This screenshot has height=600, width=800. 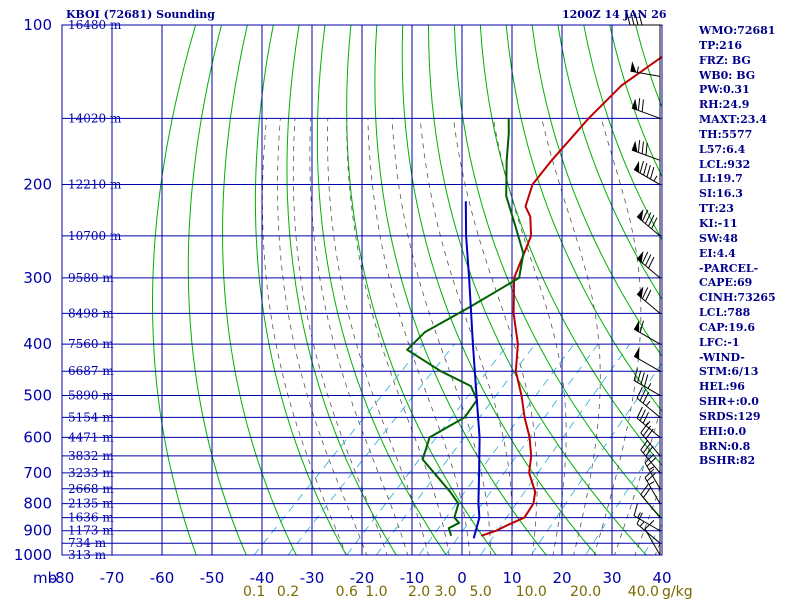 I want to click on index-entry: SW:48, so click(x=718, y=238).